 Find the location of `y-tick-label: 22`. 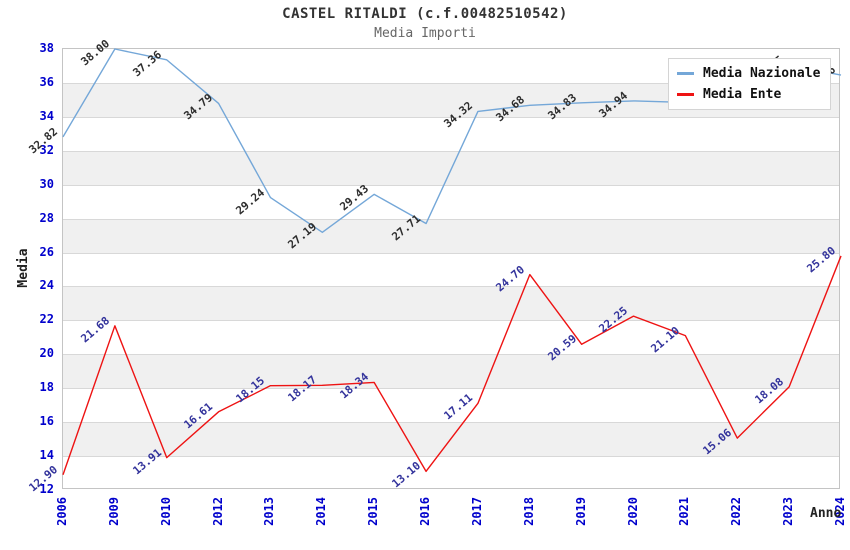

y-tick-label: 22 is located at coordinates (46, 319).